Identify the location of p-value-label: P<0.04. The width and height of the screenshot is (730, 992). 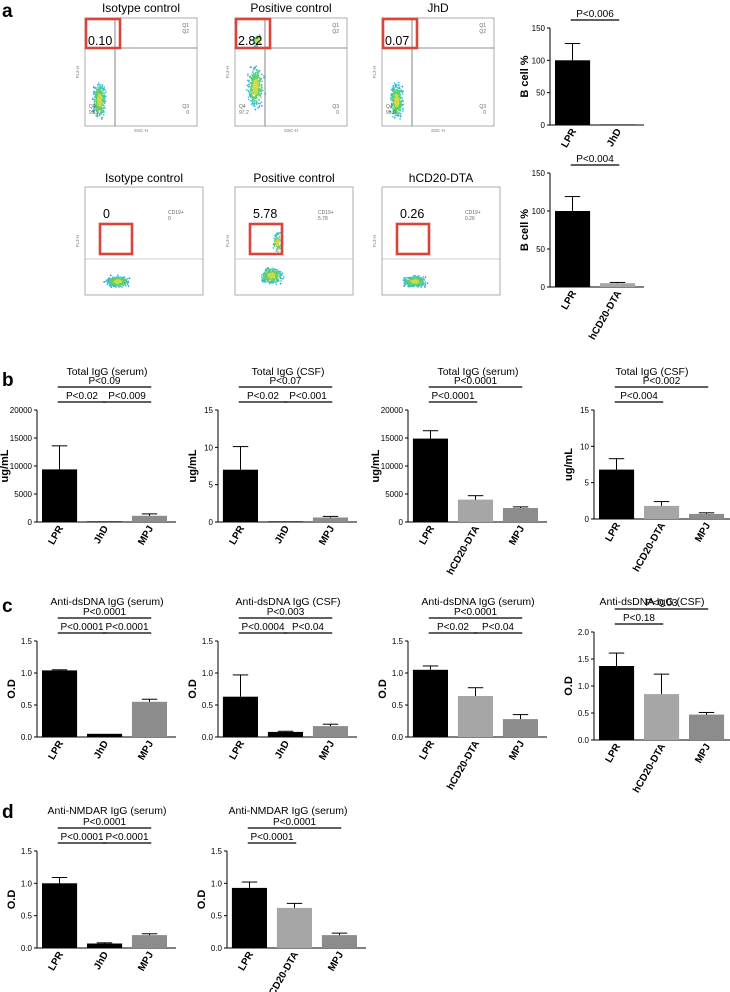
(498, 627).